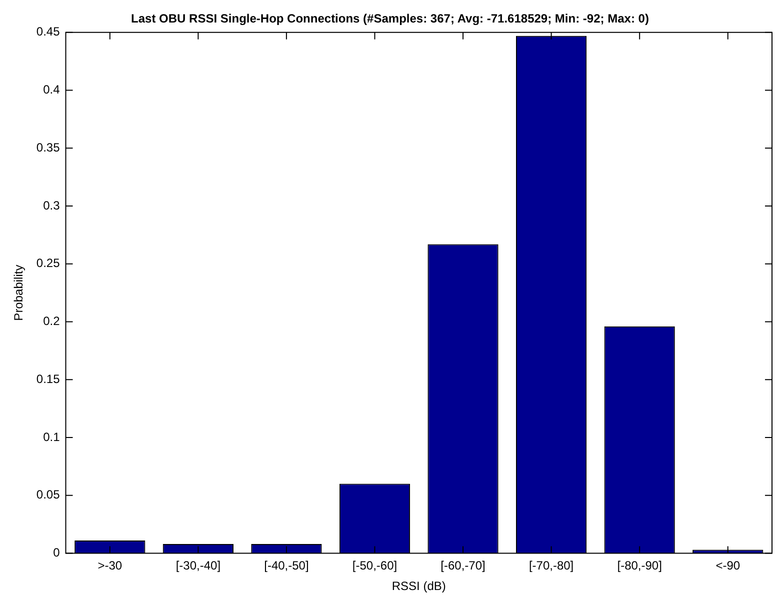 The width and height of the screenshot is (782, 602). Describe the element at coordinates (463, 565) in the screenshot. I see `x-tick-label: [-60,-70]` at that location.